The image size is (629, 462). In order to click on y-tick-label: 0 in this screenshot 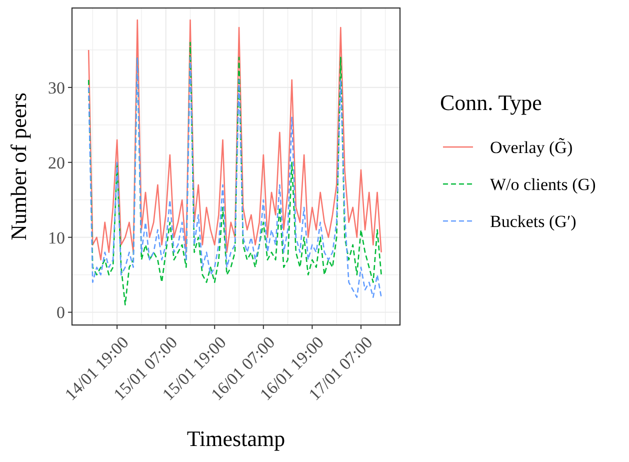, I will do `click(60, 312)`.